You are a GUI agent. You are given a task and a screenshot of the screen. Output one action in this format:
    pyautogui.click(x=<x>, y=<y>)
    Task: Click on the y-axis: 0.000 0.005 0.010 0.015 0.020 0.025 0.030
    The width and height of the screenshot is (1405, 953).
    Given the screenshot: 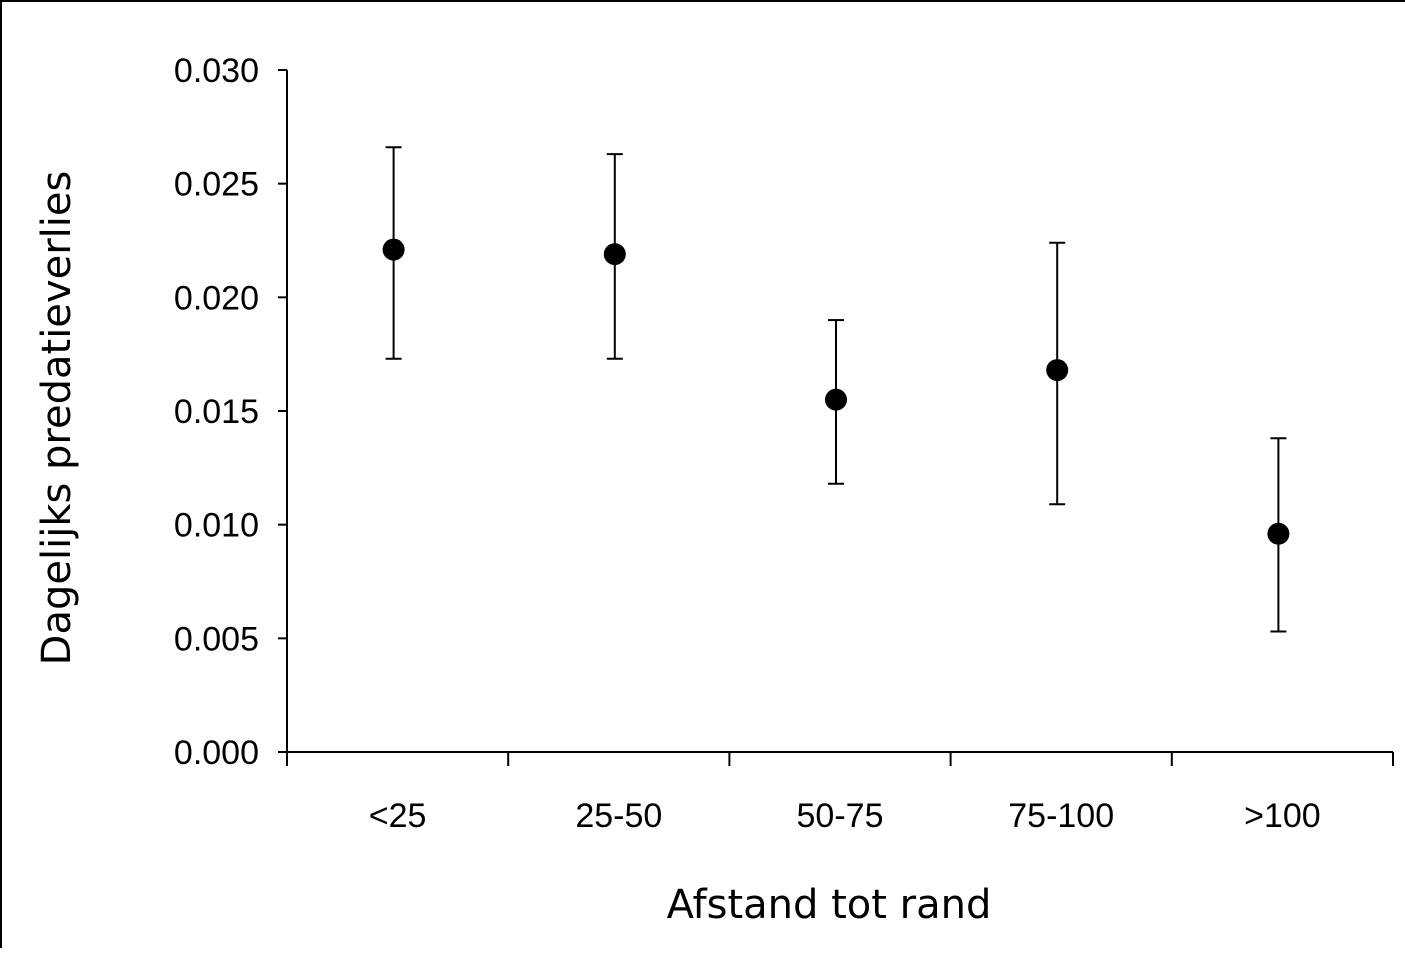 What is the action you would take?
    pyautogui.click(x=231, y=412)
    